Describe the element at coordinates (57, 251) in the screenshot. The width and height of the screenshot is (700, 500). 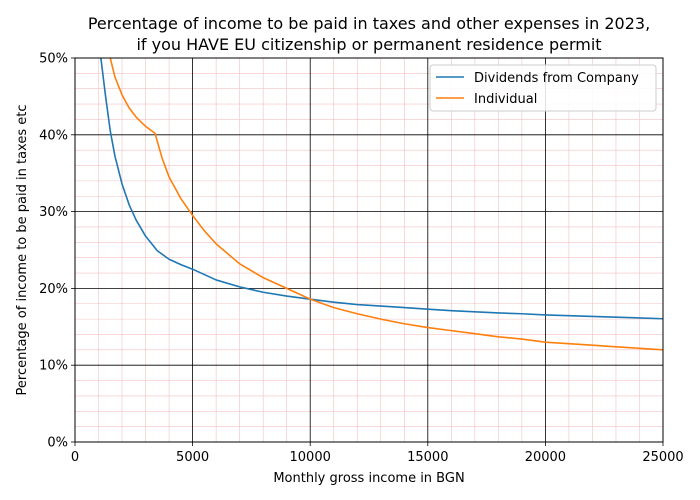
I see `y-axis-ticks: 0% 10% 20% 30% 40% 50%` at that location.